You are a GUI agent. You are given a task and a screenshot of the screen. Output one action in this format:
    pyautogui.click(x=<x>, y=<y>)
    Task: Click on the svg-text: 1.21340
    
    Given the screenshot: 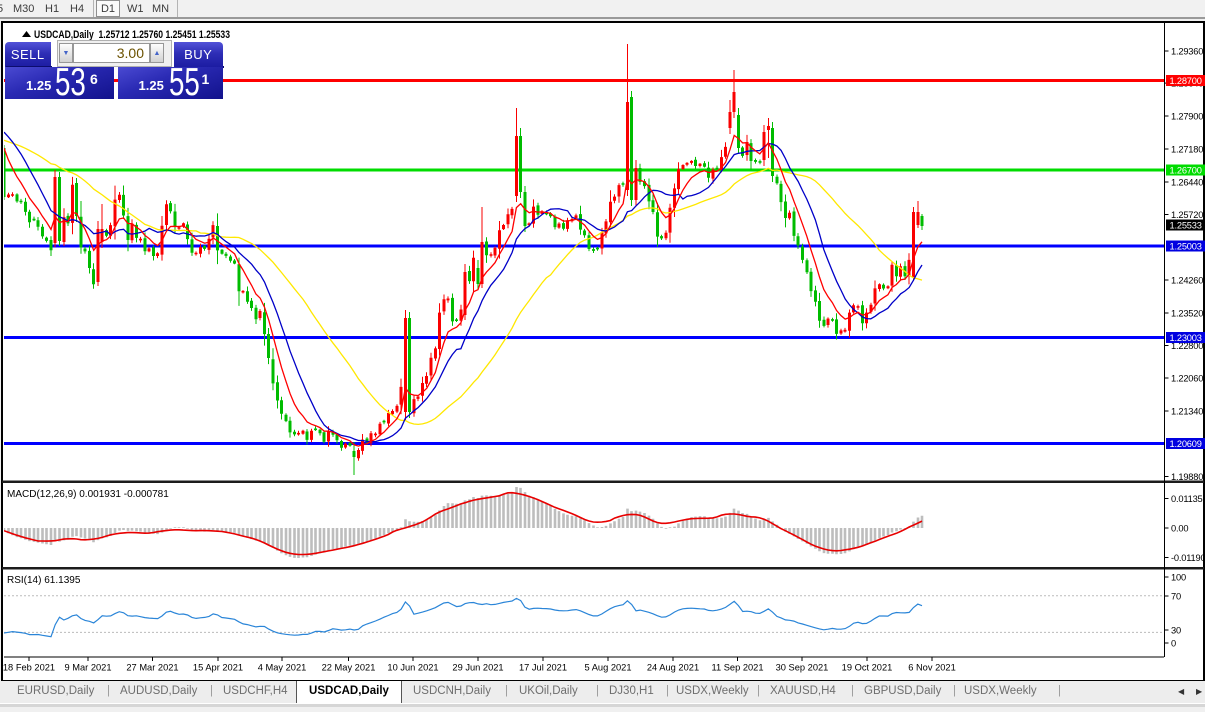 What is the action you would take?
    pyautogui.click(x=1187, y=411)
    